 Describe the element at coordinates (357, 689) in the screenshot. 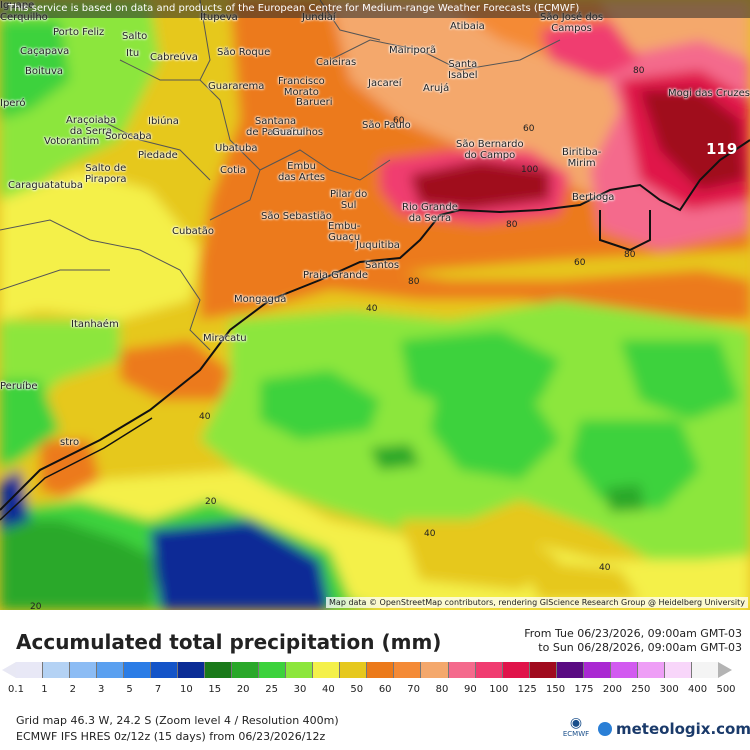

I see `scale-tick-label: 50` at that location.